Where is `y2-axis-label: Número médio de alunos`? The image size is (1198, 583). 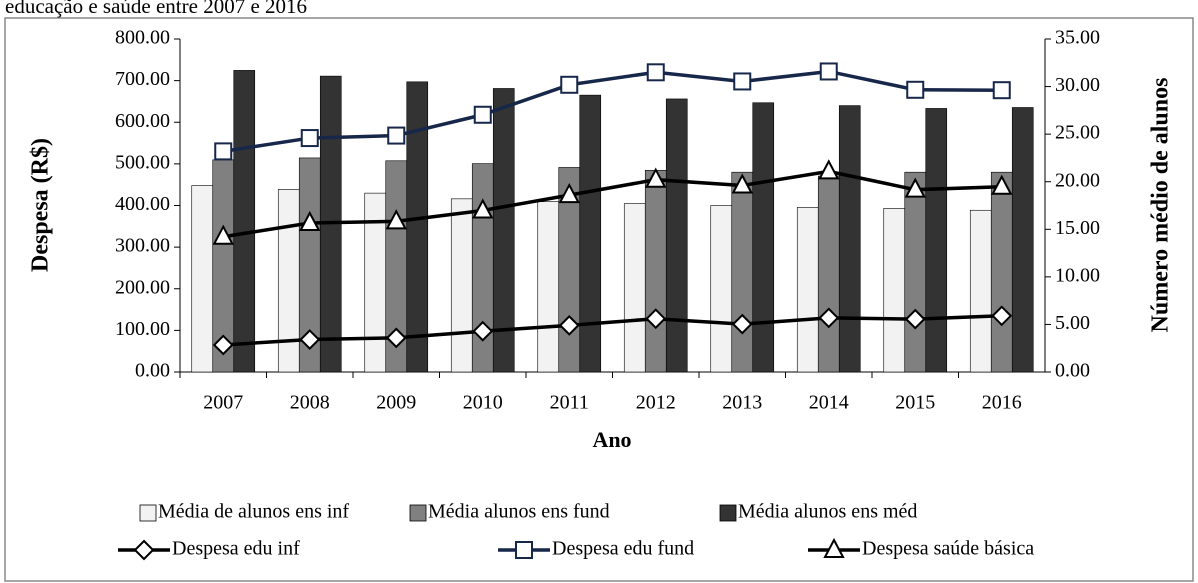
y2-axis-label: Número médio de alunos is located at coordinates (1161, 205).